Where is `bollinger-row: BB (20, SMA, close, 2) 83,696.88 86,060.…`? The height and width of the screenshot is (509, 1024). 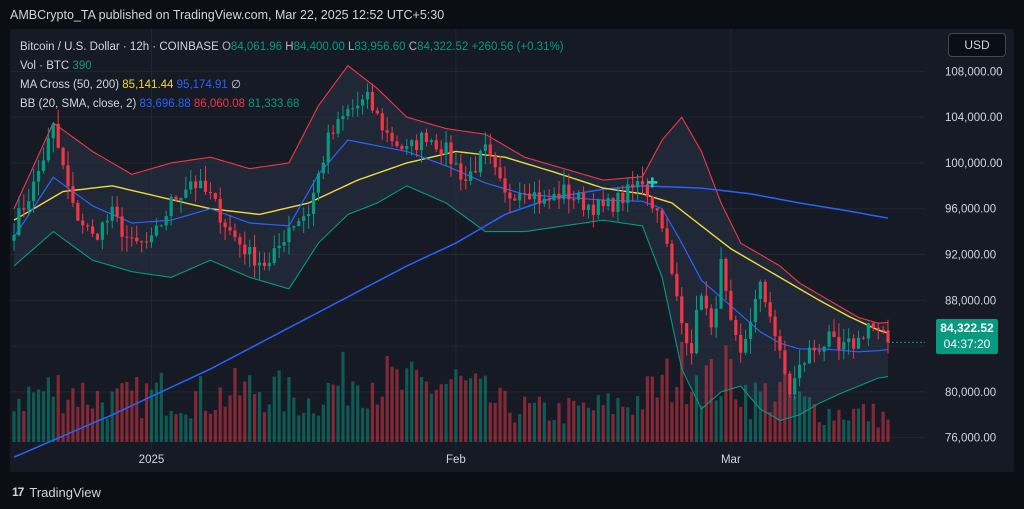 bollinger-row: BB (20, SMA, close, 2) 83,696.88 86,060.… is located at coordinates (292, 104).